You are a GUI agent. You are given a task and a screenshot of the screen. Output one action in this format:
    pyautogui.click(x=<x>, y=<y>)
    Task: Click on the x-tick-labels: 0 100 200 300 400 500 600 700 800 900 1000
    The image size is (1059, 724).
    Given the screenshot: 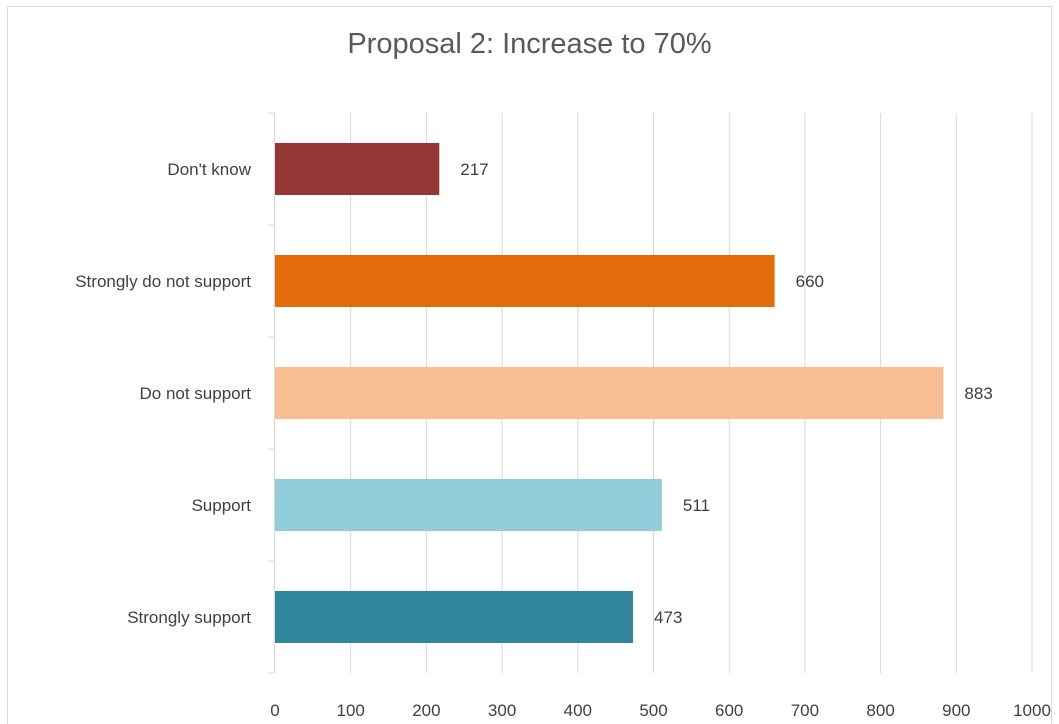 What is the action you would take?
    pyautogui.click(x=660, y=710)
    